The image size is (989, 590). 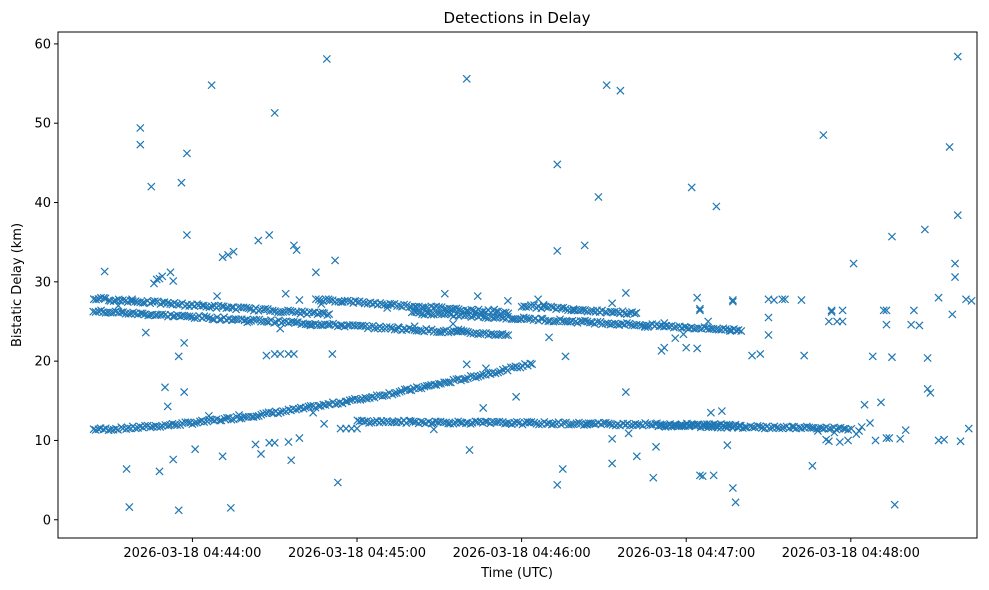 I want to click on x-tick-label: 2026-03-18 04:47:00, so click(x=686, y=553).